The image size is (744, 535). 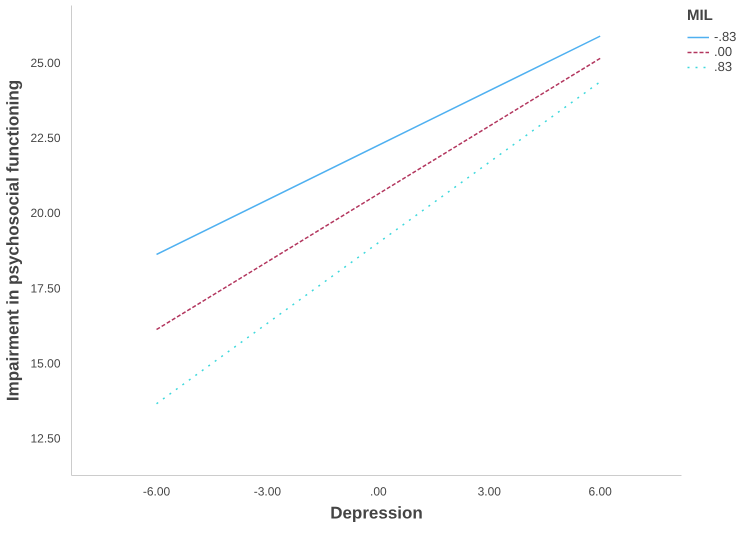 What do you see at coordinates (45, 438) in the screenshot?
I see `y-tick-label: 12.50` at bounding box center [45, 438].